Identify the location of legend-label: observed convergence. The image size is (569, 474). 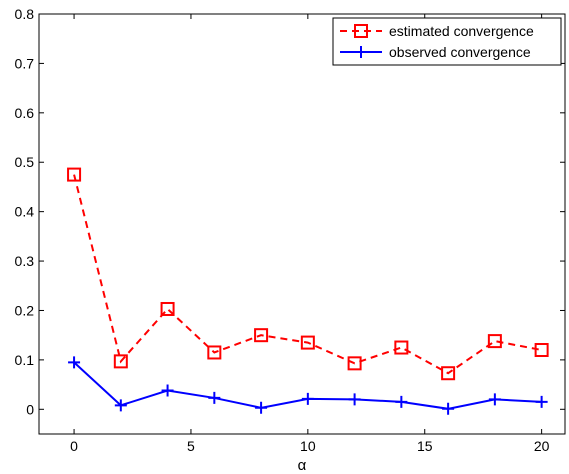
(460, 52).